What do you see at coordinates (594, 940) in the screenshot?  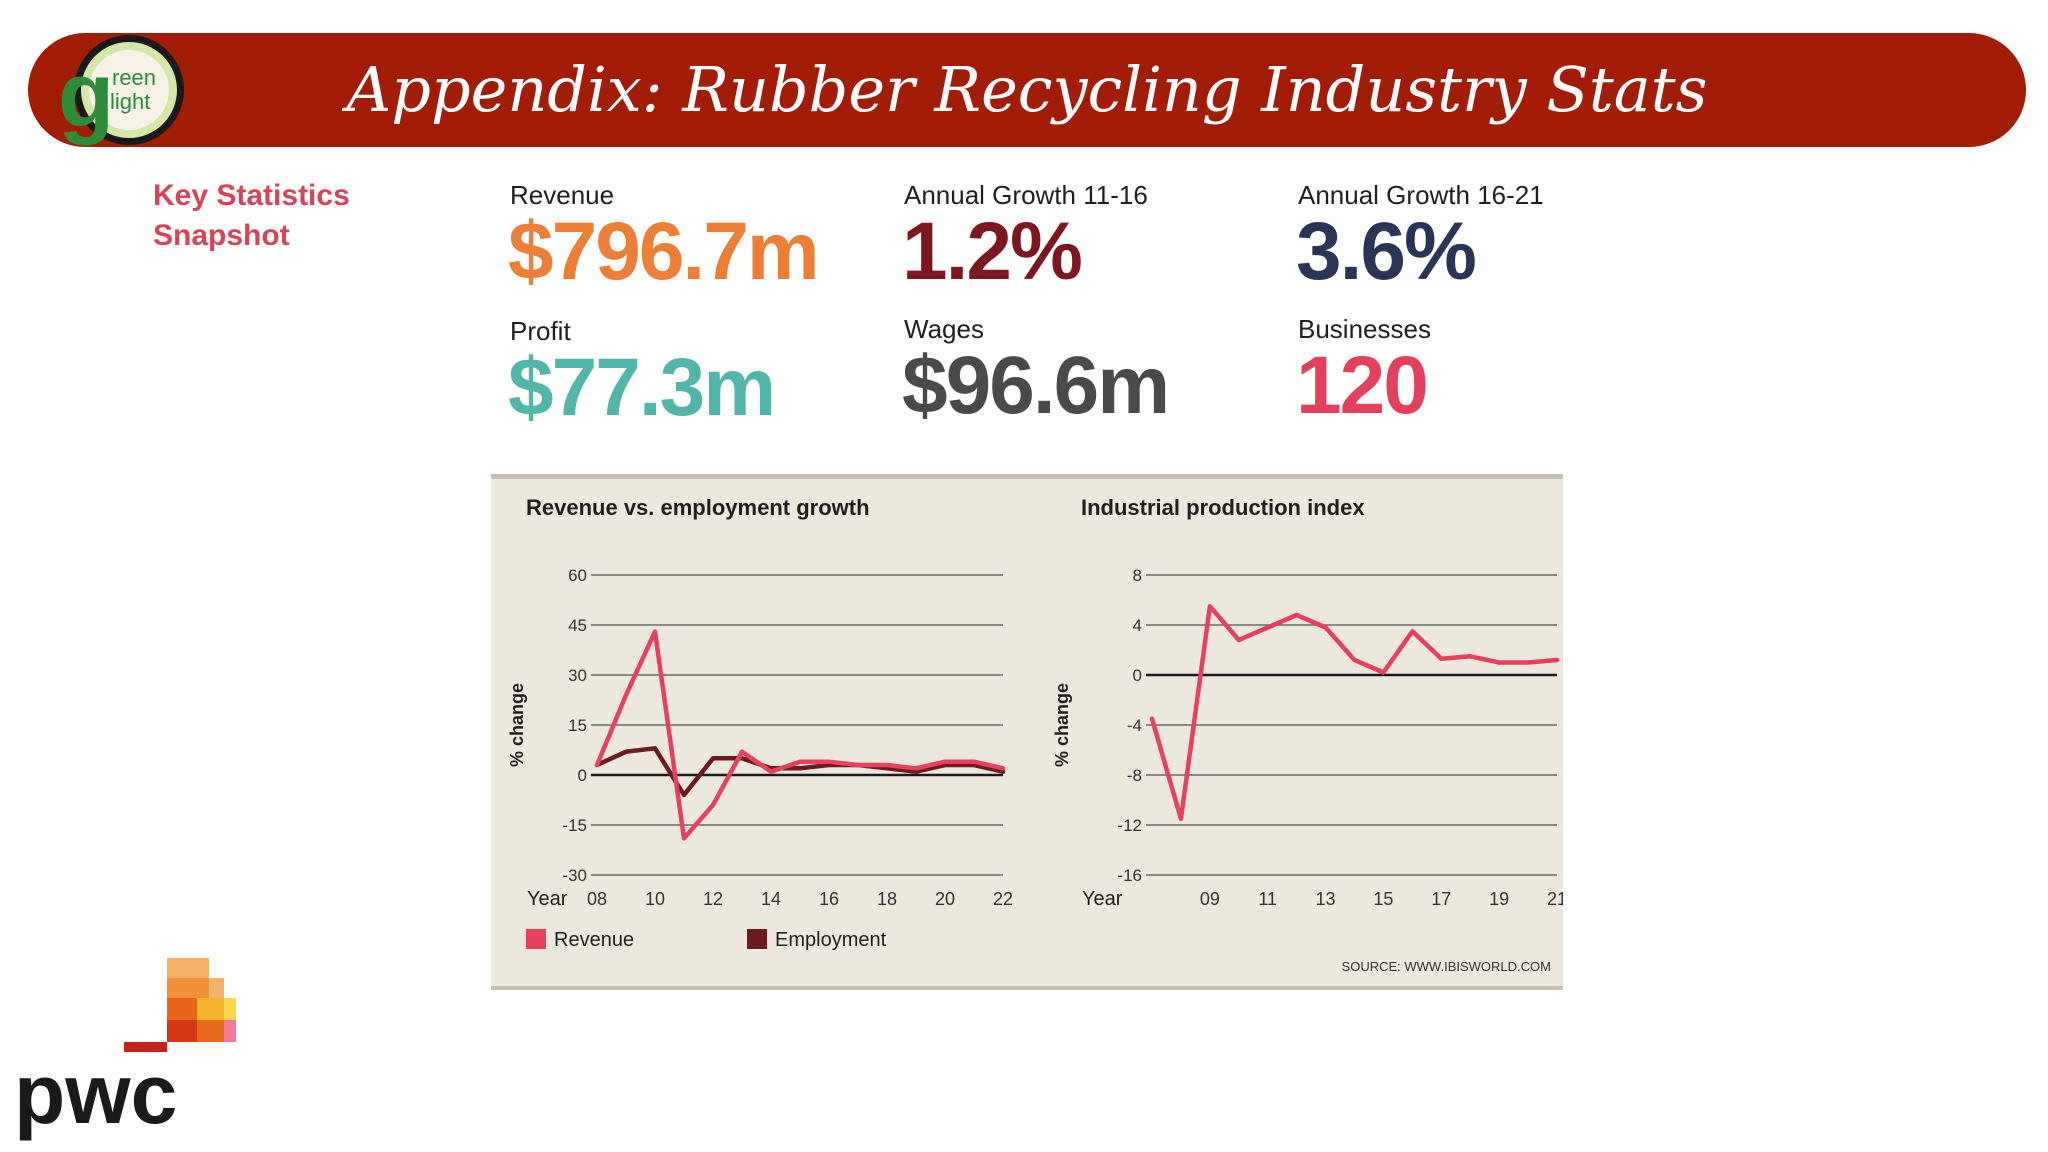 I see `legend-revenue-label: Revenue` at bounding box center [594, 940].